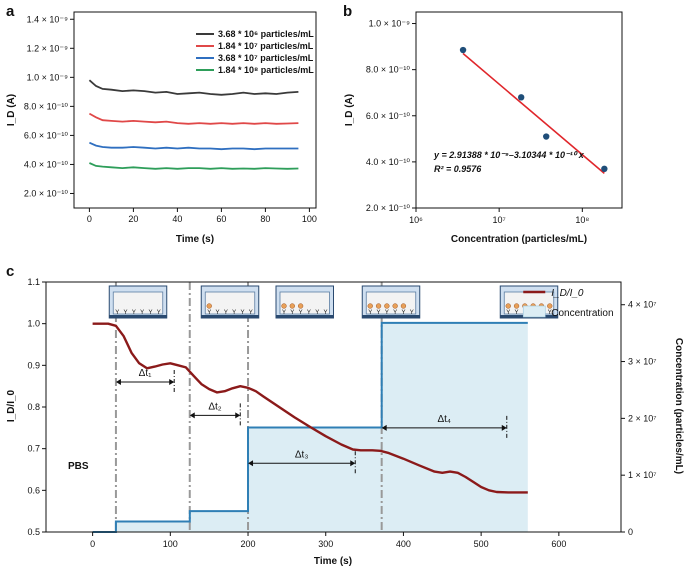  Describe the element at coordinates (534, 311) in the screenshot. I see `chart-c-legend-concentration-swatch` at that location.